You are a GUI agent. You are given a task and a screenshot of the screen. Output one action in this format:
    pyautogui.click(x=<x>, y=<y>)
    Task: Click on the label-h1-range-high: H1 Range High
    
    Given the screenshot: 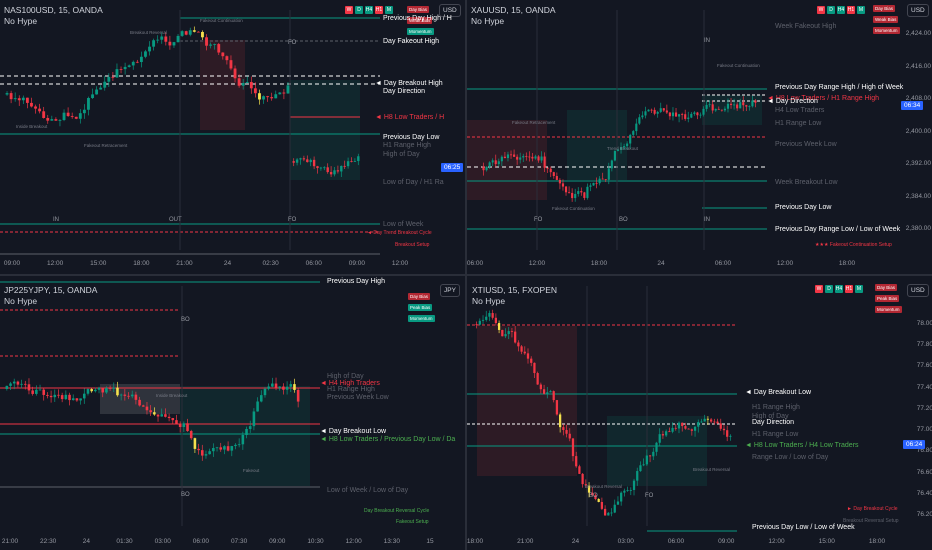 What is the action you would take?
    pyautogui.click(x=776, y=407)
    